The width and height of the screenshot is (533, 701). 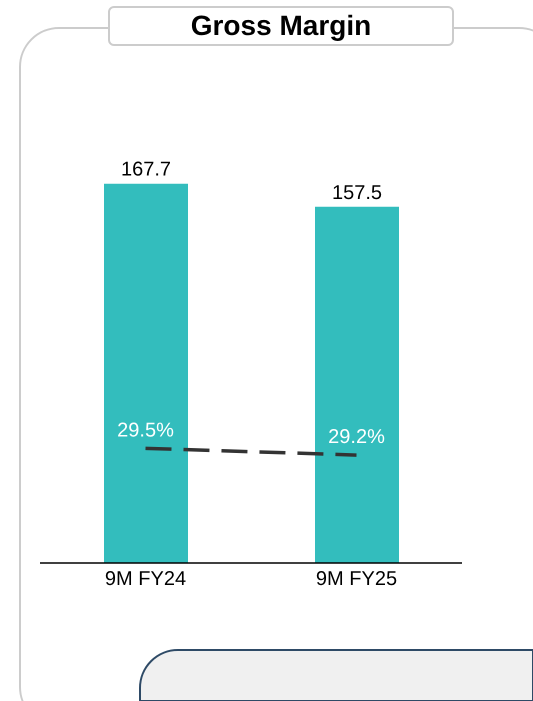 I want to click on data-label: 29.5%, so click(x=145, y=430).